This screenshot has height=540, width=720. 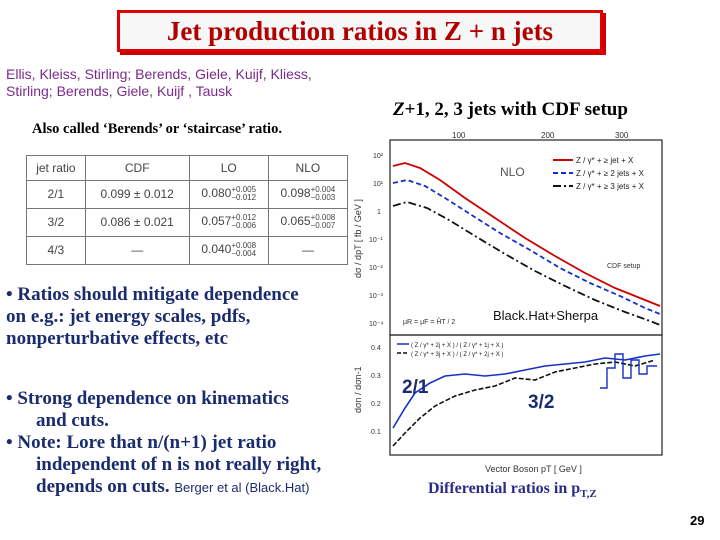 I want to click on slide-title-box: Jet production ratios in Z + n jets, so click(x=360, y=31).